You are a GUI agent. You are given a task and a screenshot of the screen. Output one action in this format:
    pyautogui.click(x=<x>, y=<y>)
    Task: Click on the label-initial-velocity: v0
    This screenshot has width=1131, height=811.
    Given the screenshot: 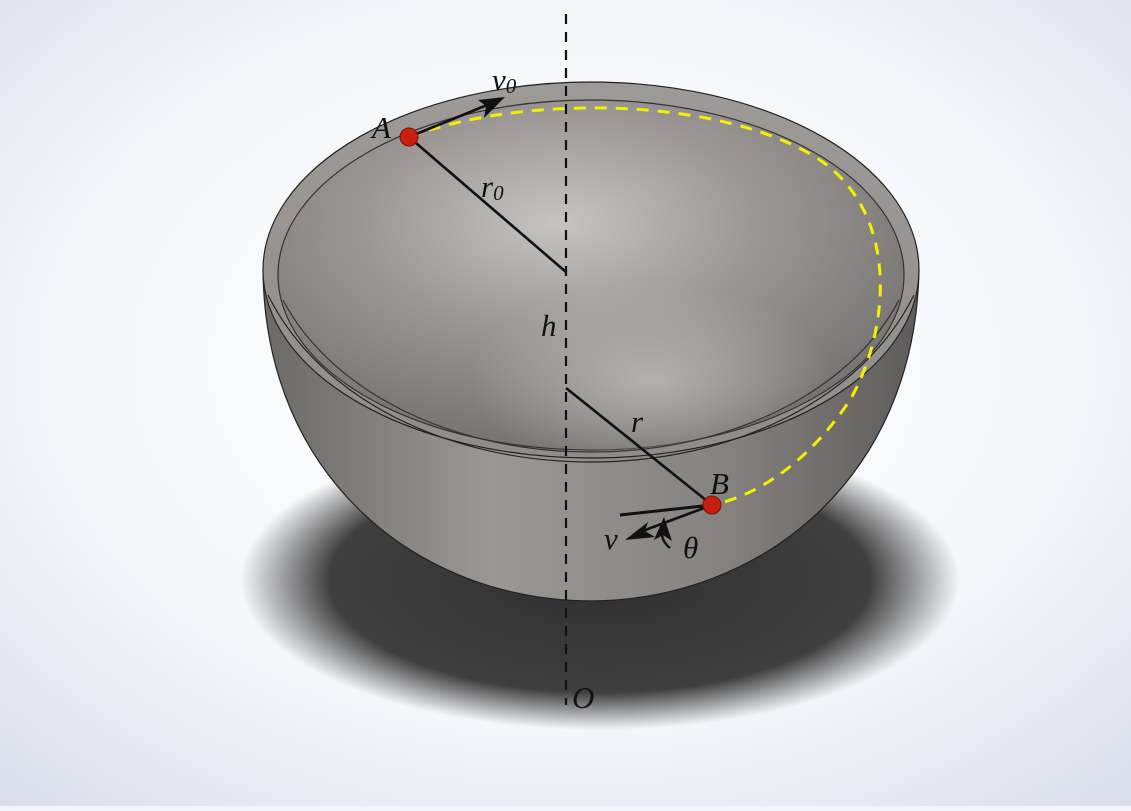 What is the action you would take?
    pyautogui.click(x=504, y=80)
    